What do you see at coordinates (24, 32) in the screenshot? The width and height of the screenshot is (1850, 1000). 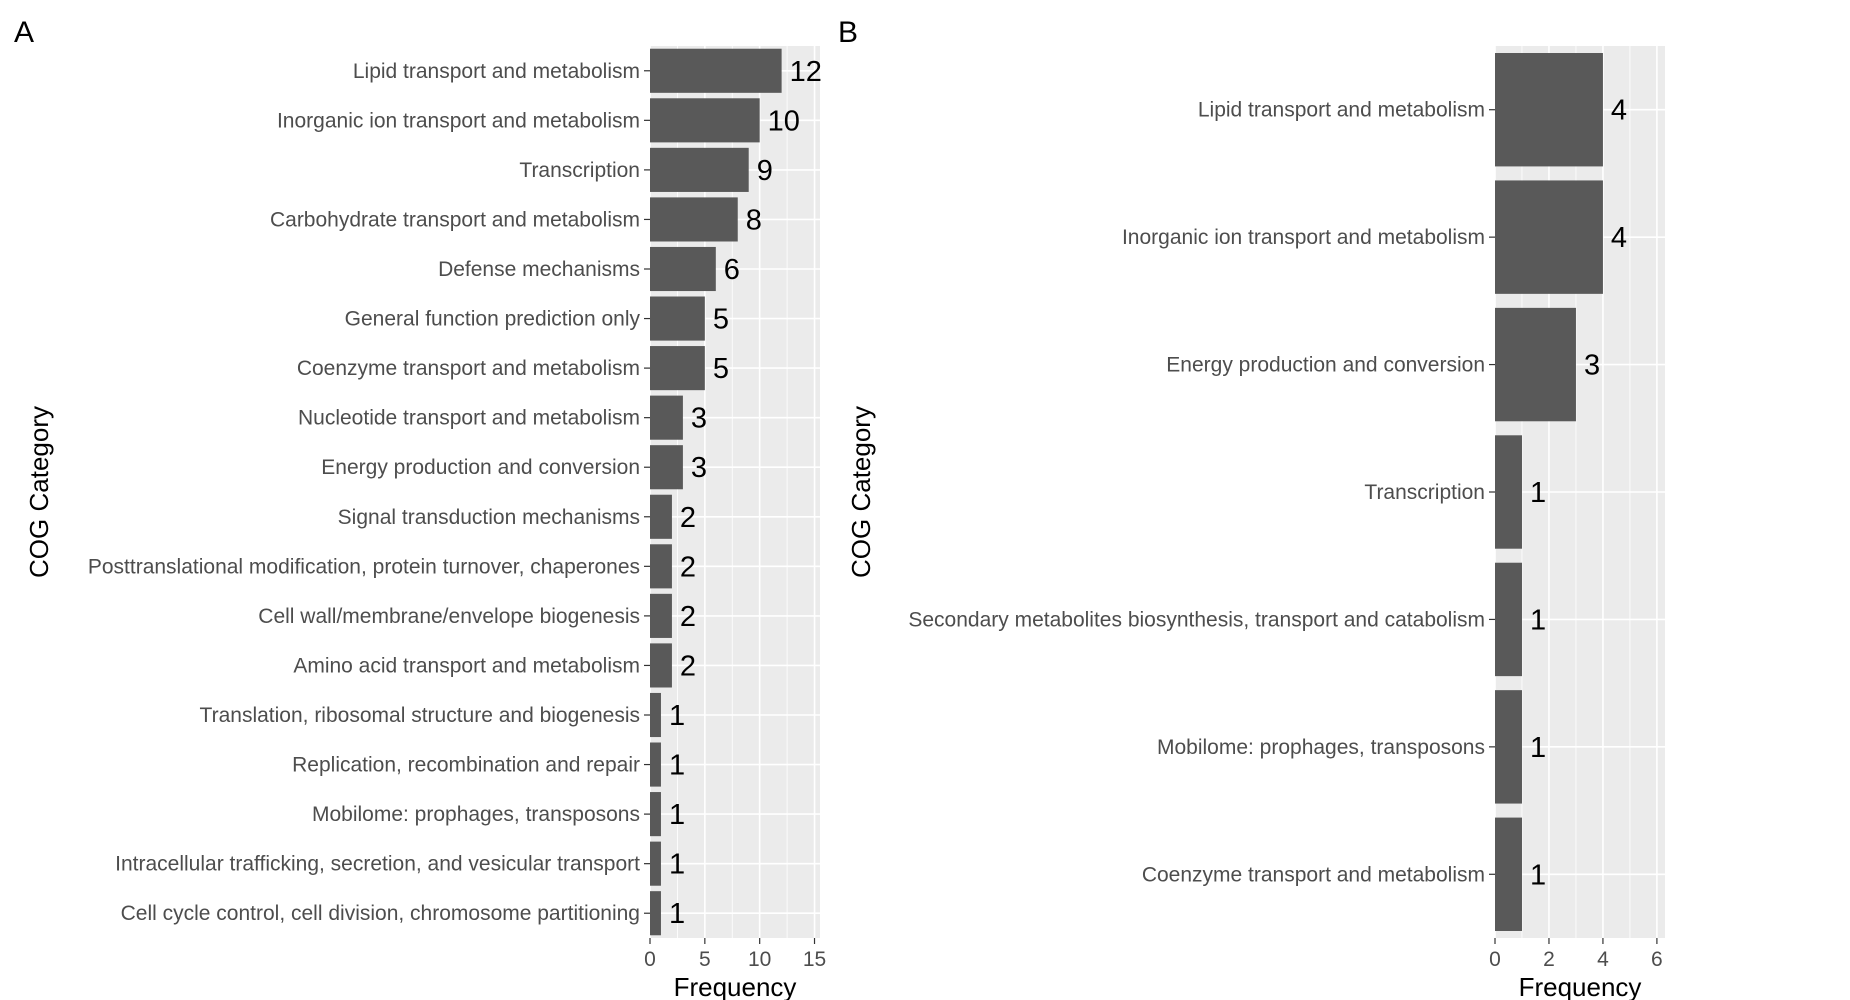 I see `panel-letter: A` at bounding box center [24, 32].